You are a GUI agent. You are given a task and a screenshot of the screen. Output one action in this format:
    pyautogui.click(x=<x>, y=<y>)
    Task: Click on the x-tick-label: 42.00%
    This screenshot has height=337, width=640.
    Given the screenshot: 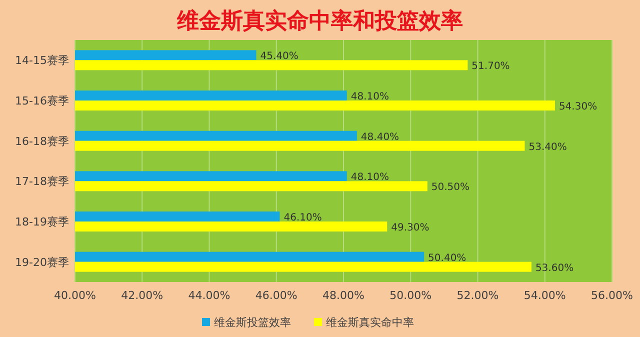 What is the action you would take?
    pyautogui.click(x=142, y=295)
    